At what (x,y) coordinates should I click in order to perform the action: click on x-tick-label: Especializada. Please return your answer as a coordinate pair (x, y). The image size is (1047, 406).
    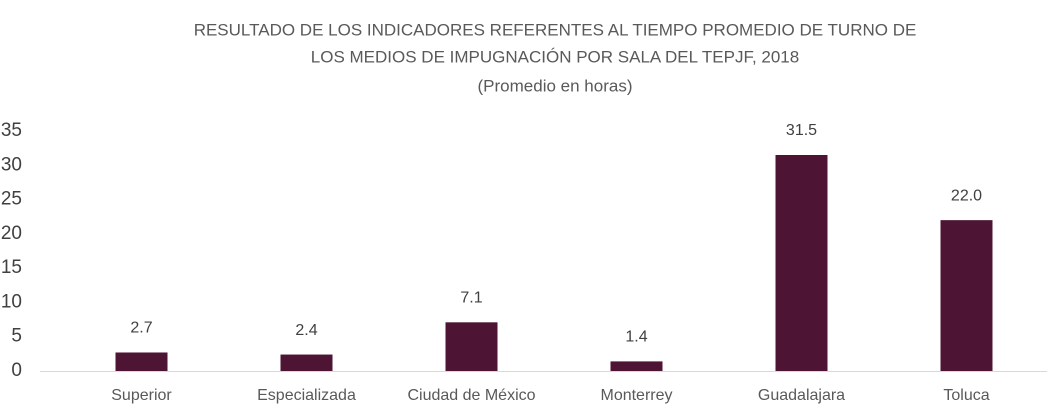
    Looking at the image, I should click on (306, 395).